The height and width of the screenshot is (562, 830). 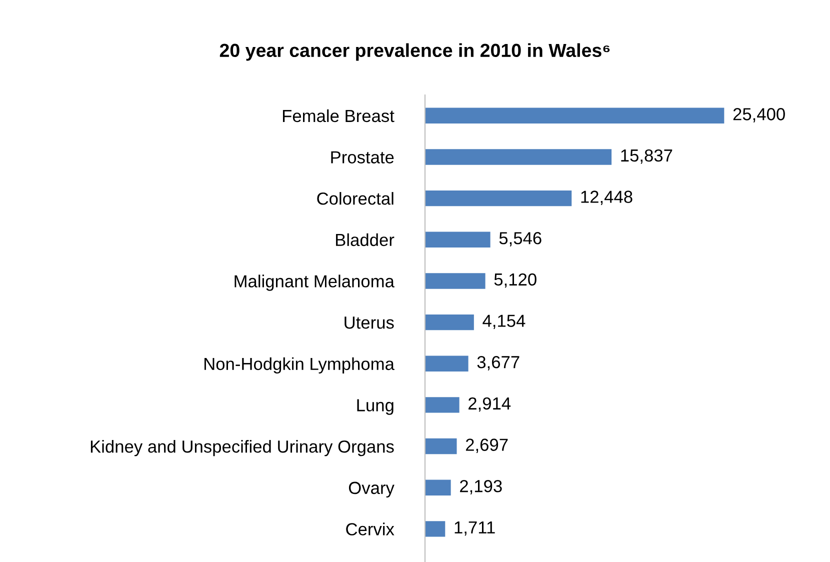 I want to click on data-label: 1,711, so click(x=474, y=528).